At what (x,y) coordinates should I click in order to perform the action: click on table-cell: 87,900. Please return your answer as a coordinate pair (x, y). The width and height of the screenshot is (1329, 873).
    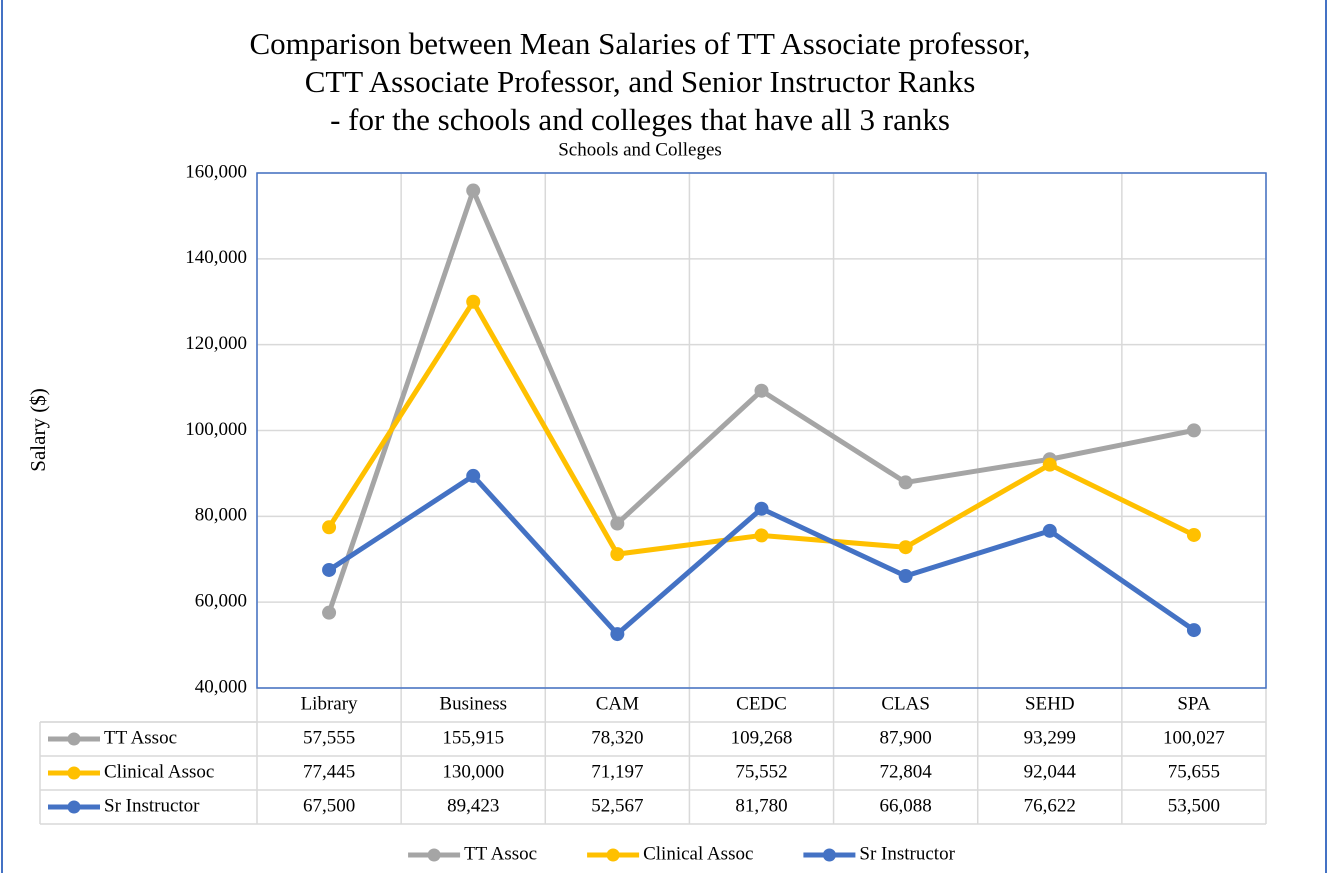
    Looking at the image, I should click on (906, 737).